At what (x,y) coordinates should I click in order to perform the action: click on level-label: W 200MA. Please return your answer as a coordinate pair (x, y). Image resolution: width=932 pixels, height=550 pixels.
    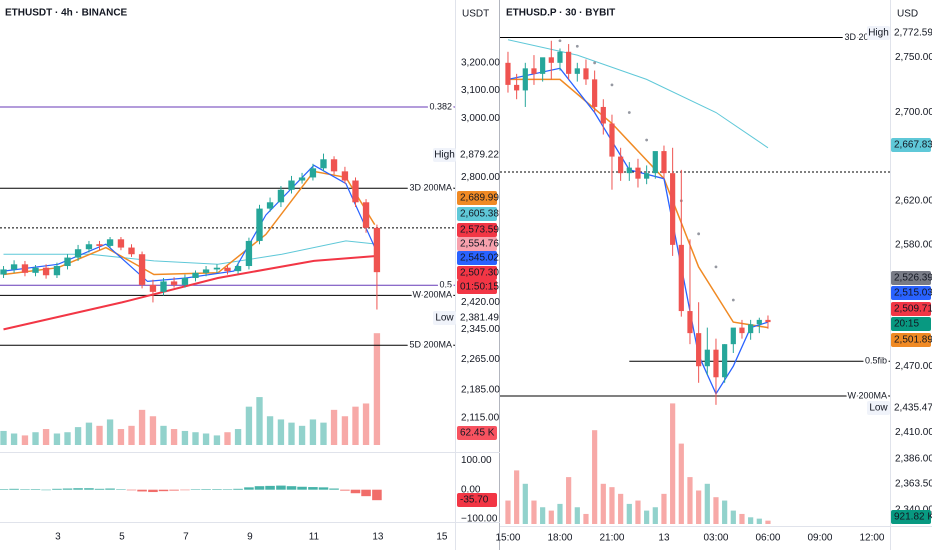
    Looking at the image, I should click on (432, 295).